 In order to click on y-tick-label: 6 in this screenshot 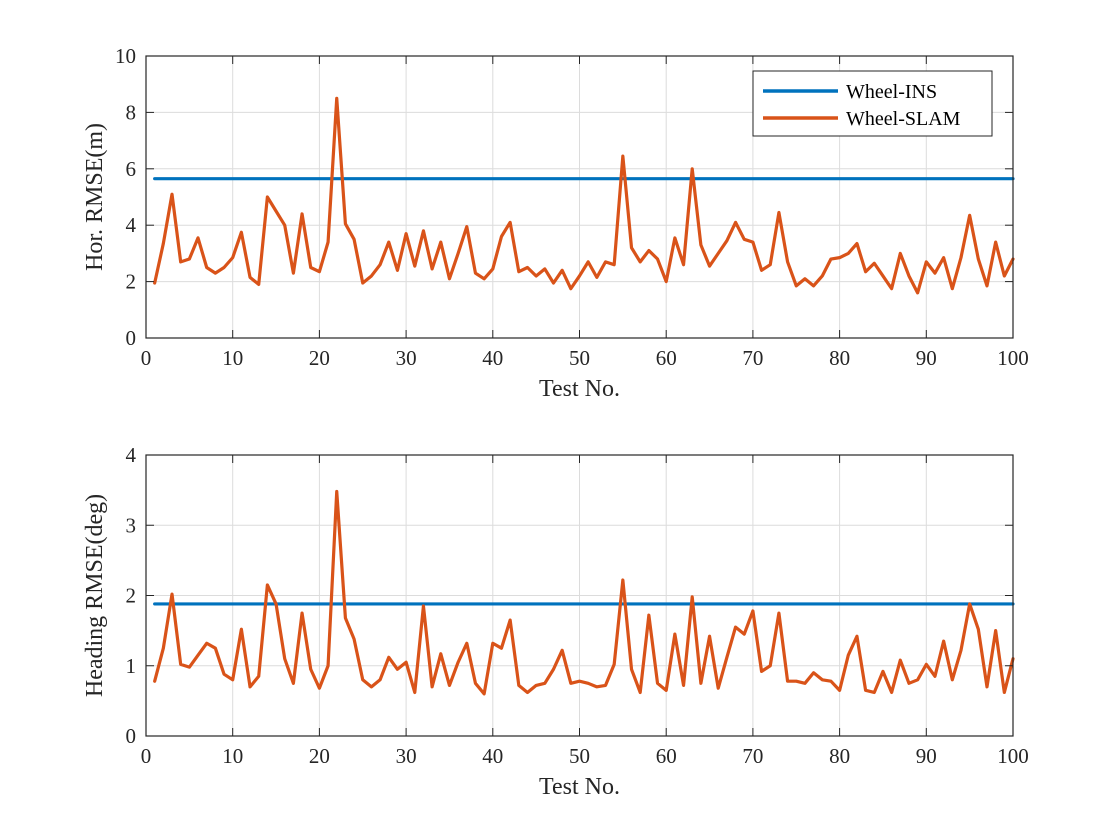, I will do `click(131, 169)`.